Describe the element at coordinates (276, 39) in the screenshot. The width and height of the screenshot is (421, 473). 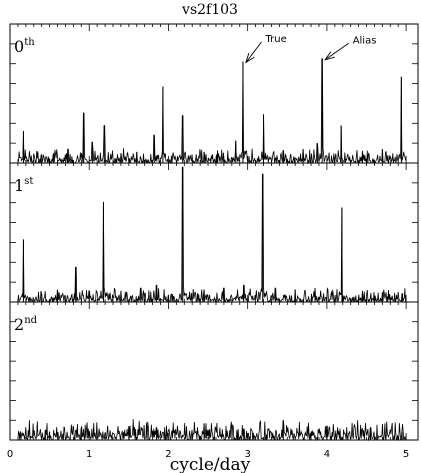
I see `annotation-label: True` at that location.